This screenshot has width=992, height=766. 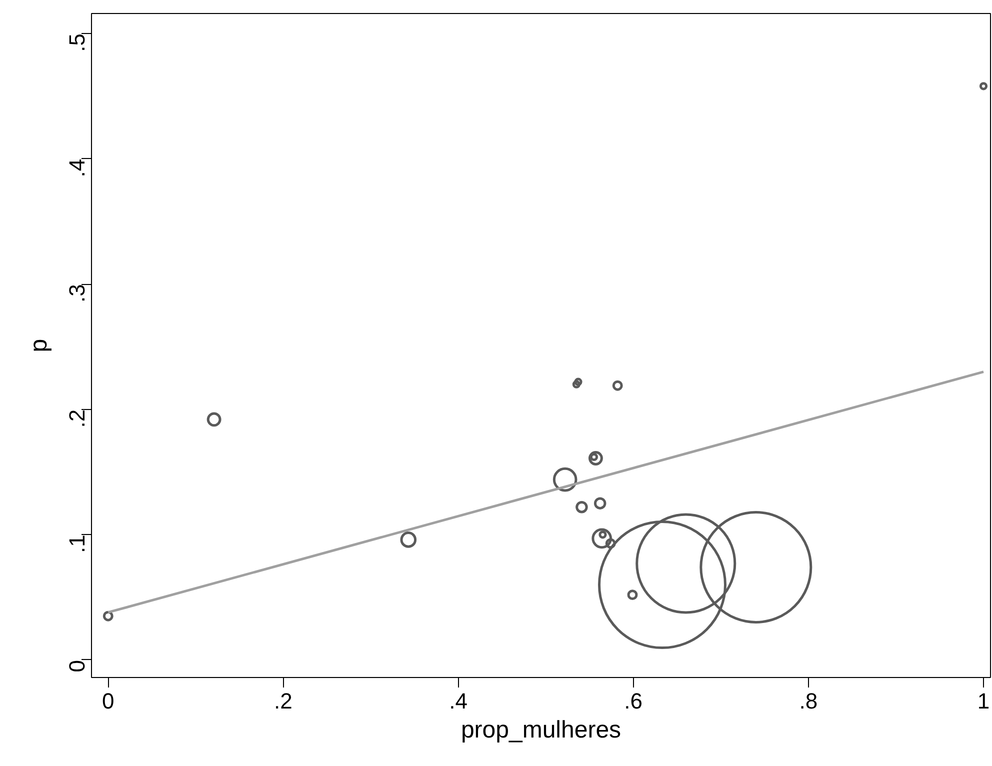 What do you see at coordinates (458, 701) in the screenshot?
I see `x-tick-label: .4` at bounding box center [458, 701].